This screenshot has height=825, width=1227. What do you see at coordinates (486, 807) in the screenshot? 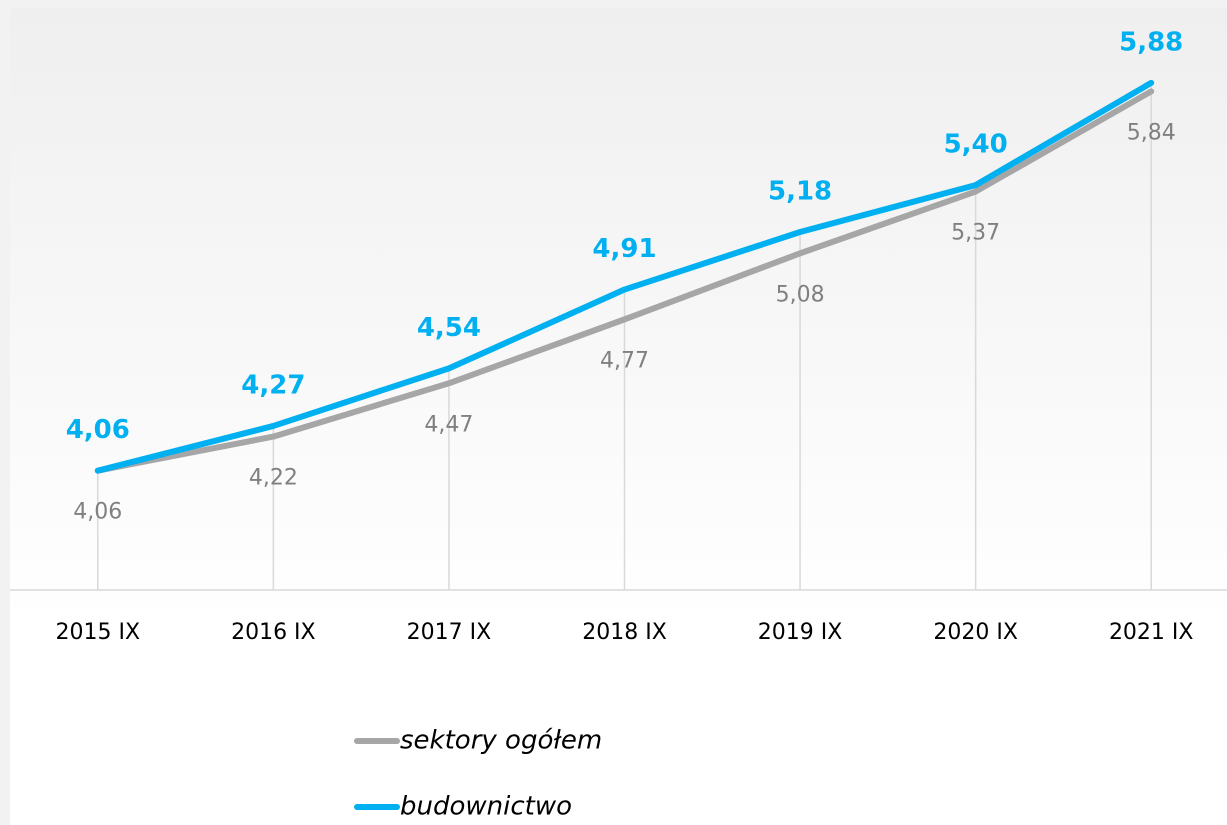
I see `legend-label: budownictwo` at bounding box center [486, 807].